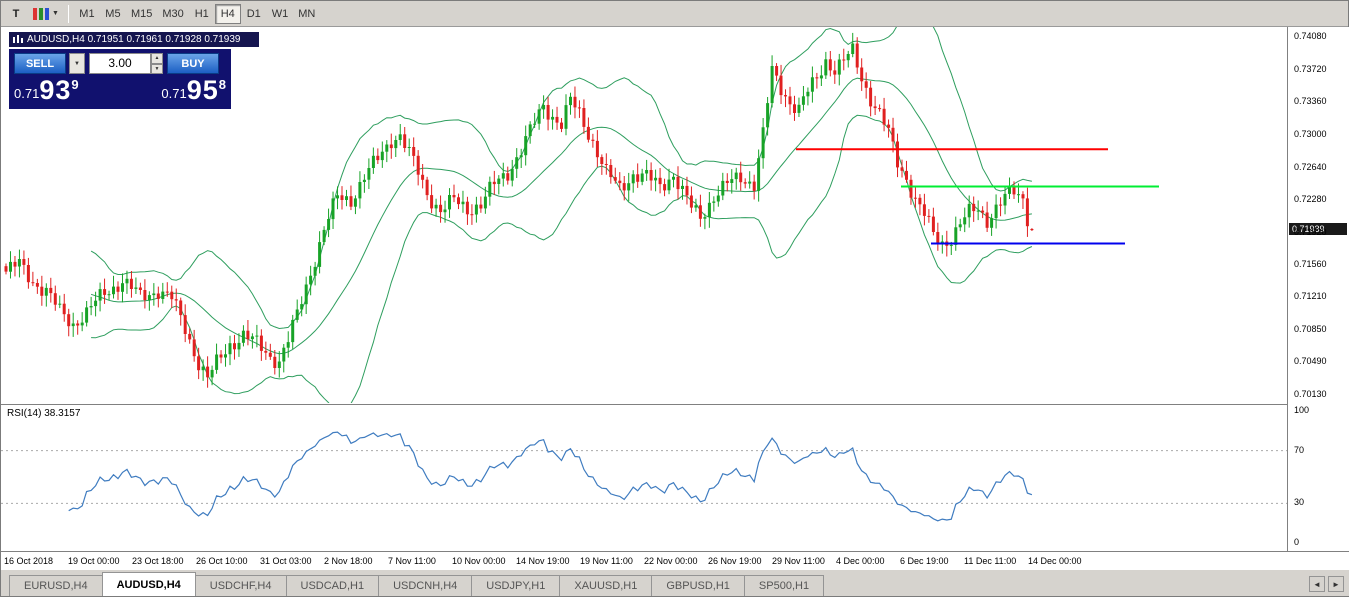 The height and width of the screenshot is (597, 1349). I want to click on chart-tab-eurusd-h4: EURUSD,H4, so click(56, 585).